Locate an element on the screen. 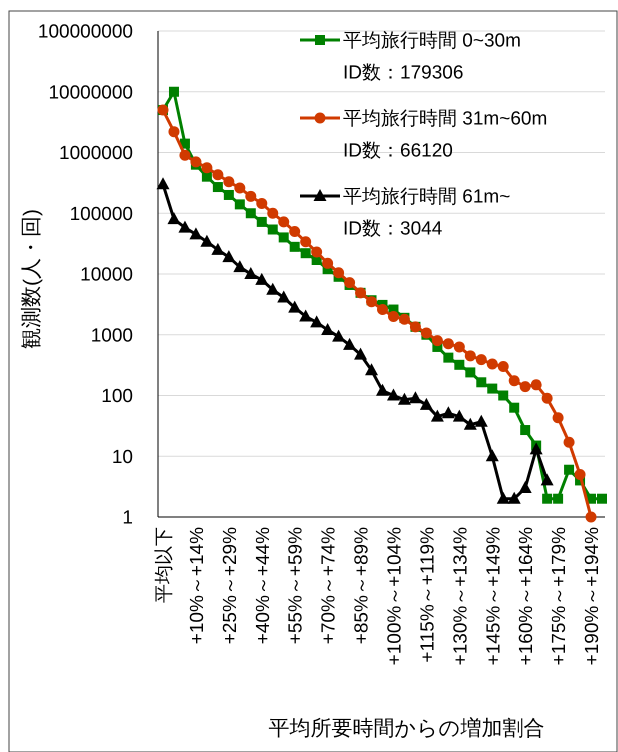 This screenshot has width=618, height=752. x-tick-label: +160%～+164% is located at coordinates (527, 596).